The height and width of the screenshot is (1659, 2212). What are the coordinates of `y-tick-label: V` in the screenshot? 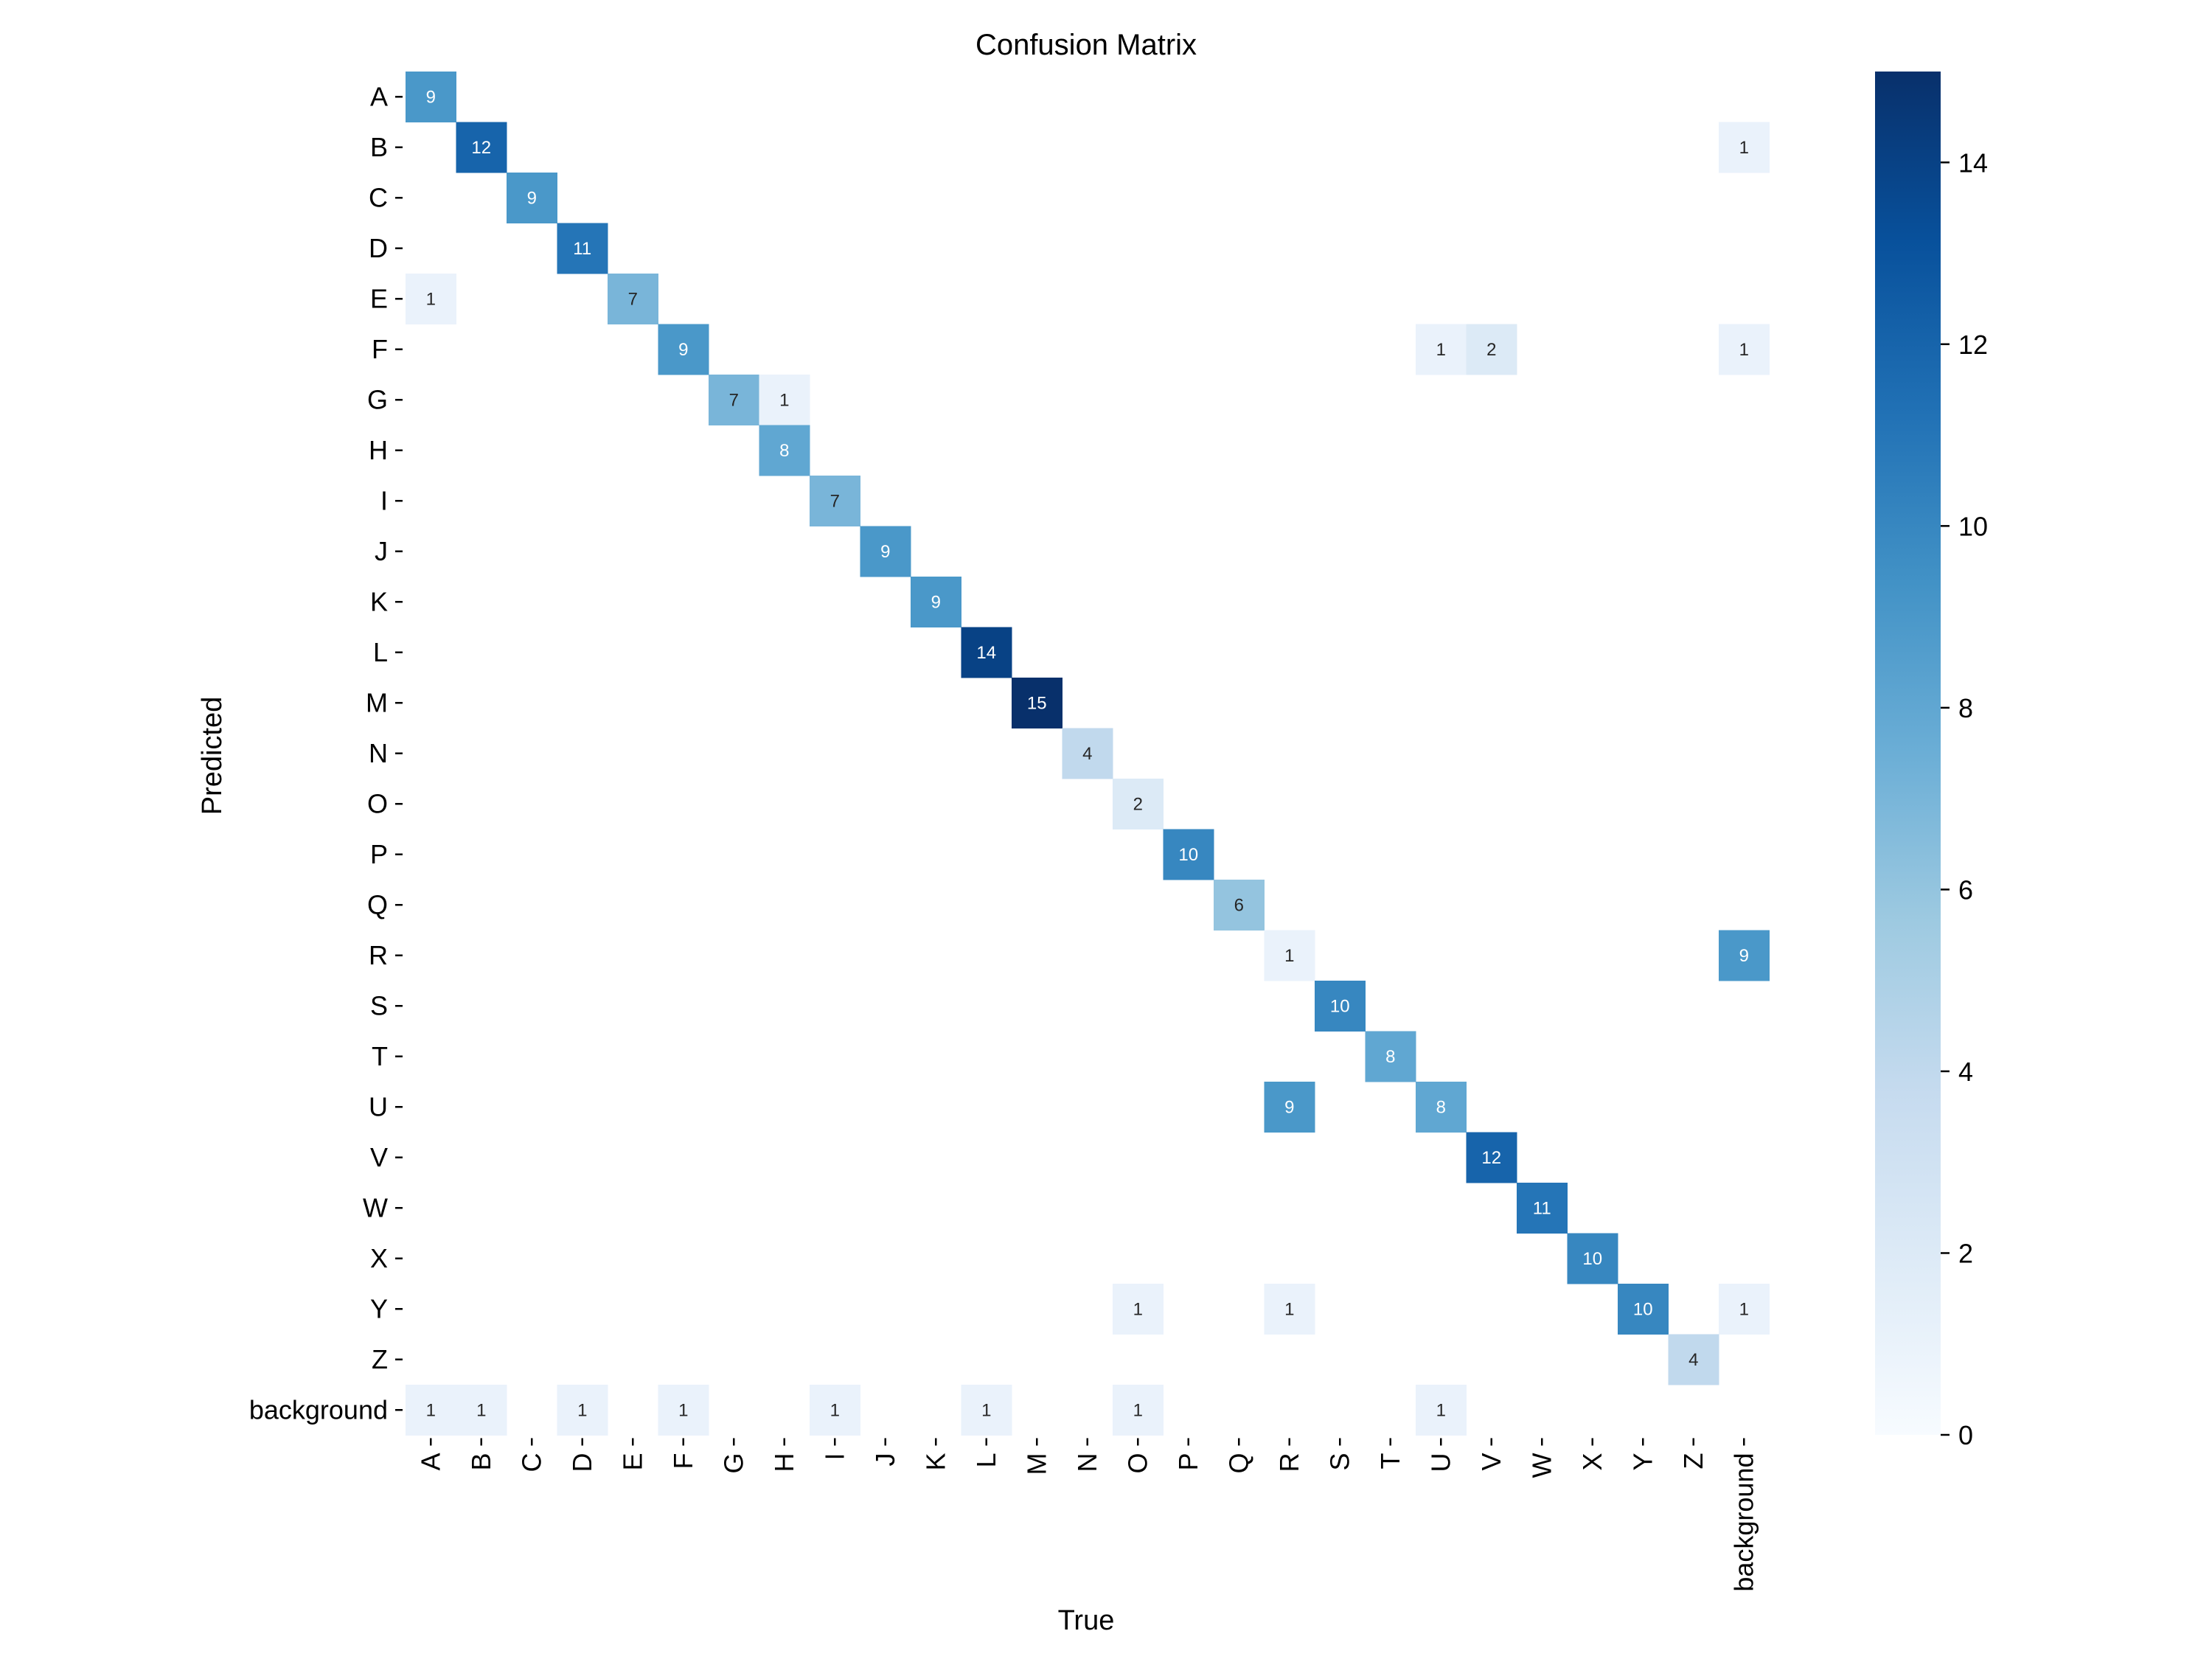 It's located at (379, 1157).